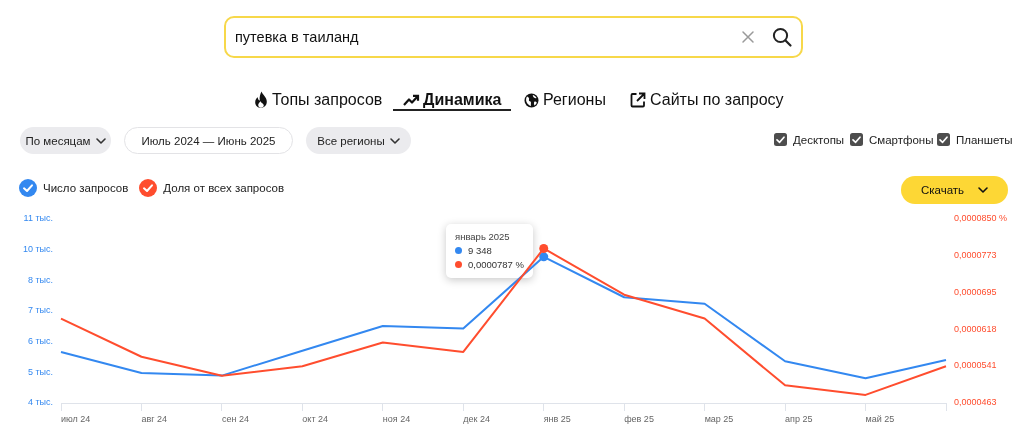 The image size is (1024, 441). What do you see at coordinates (719, 418) in the screenshot?
I see `x-tick-label: мар 25` at bounding box center [719, 418].